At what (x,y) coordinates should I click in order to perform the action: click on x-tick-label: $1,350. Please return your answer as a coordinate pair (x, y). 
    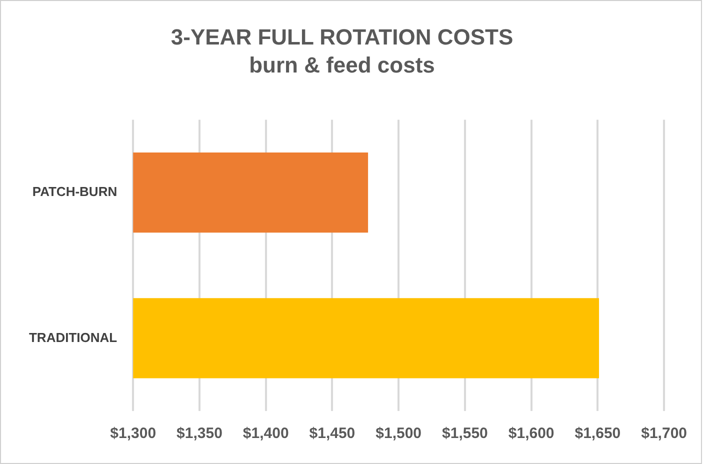
    Looking at the image, I should click on (199, 433).